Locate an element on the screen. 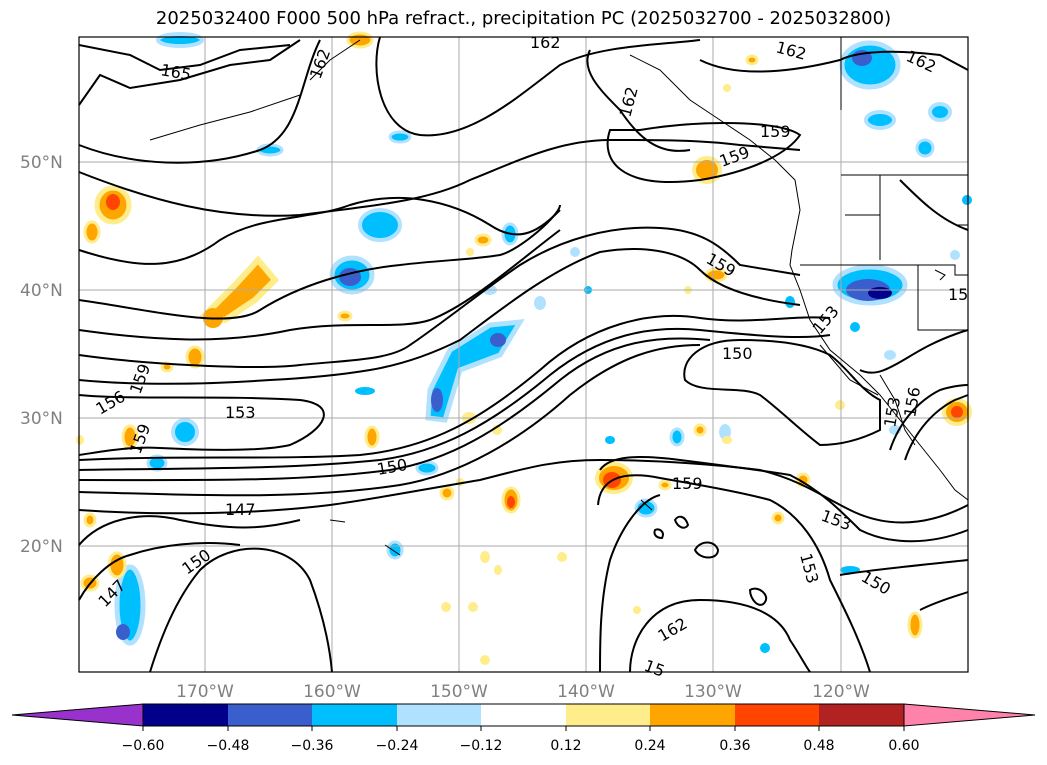  lon-label: 140°W is located at coordinates (586, 692).